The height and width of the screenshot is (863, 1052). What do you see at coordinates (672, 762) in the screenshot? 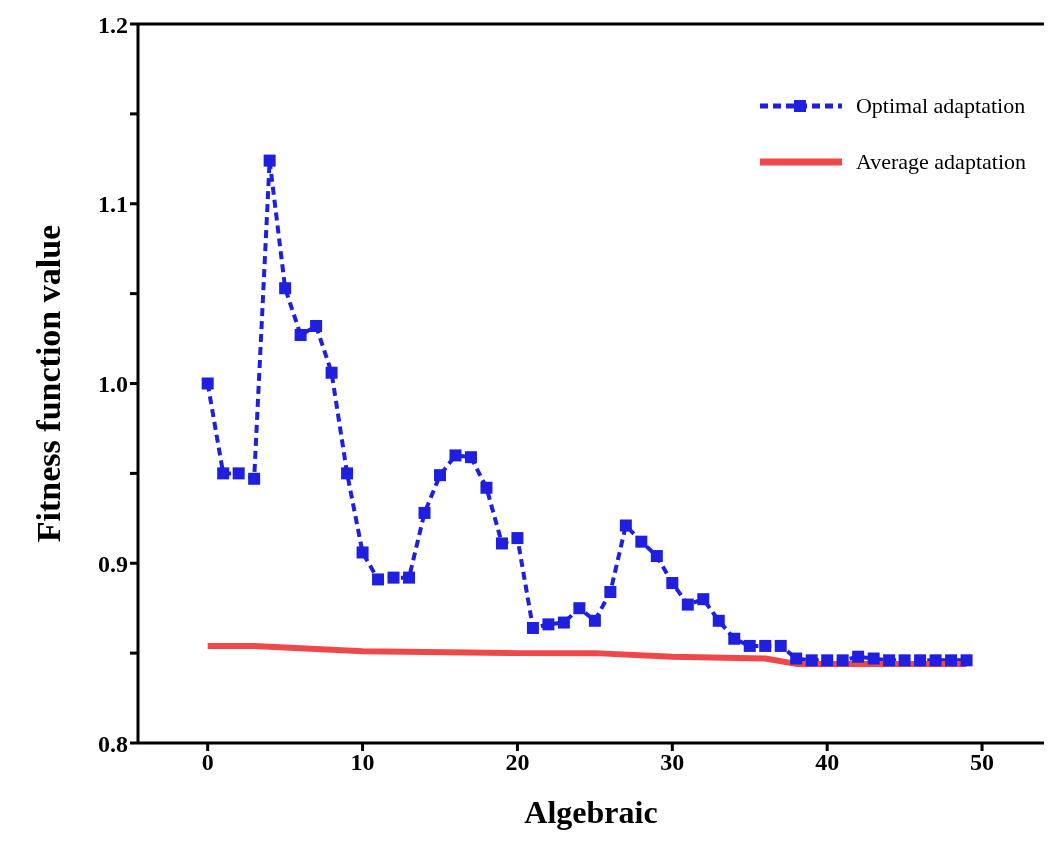
I see `x-tick-label: 30` at bounding box center [672, 762].